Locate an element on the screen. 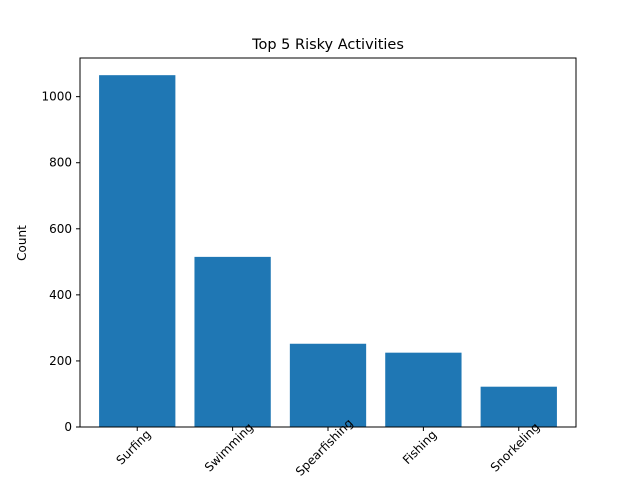 This screenshot has width=640, height=484. bar-snorkeling is located at coordinates (518, 406).